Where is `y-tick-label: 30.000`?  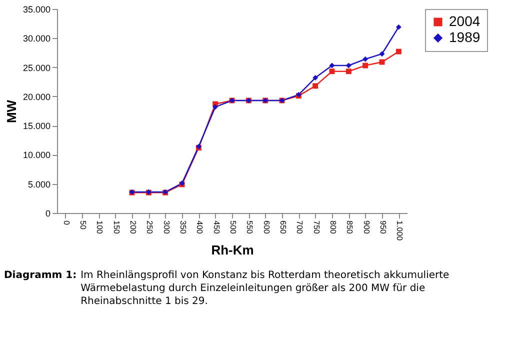
y-tick-label: 30.000 is located at coordinates (36, 39).